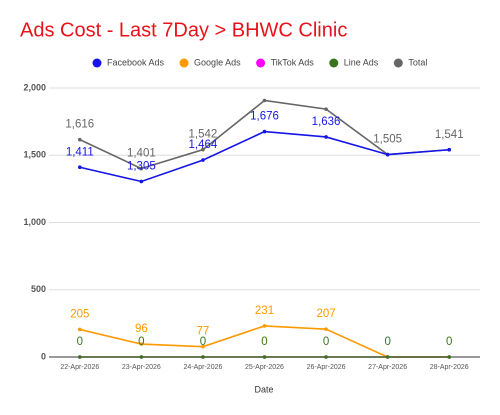 The width and height of the screenshot is (500, 415). I want to click on data-label: 96, so click(141, 329).